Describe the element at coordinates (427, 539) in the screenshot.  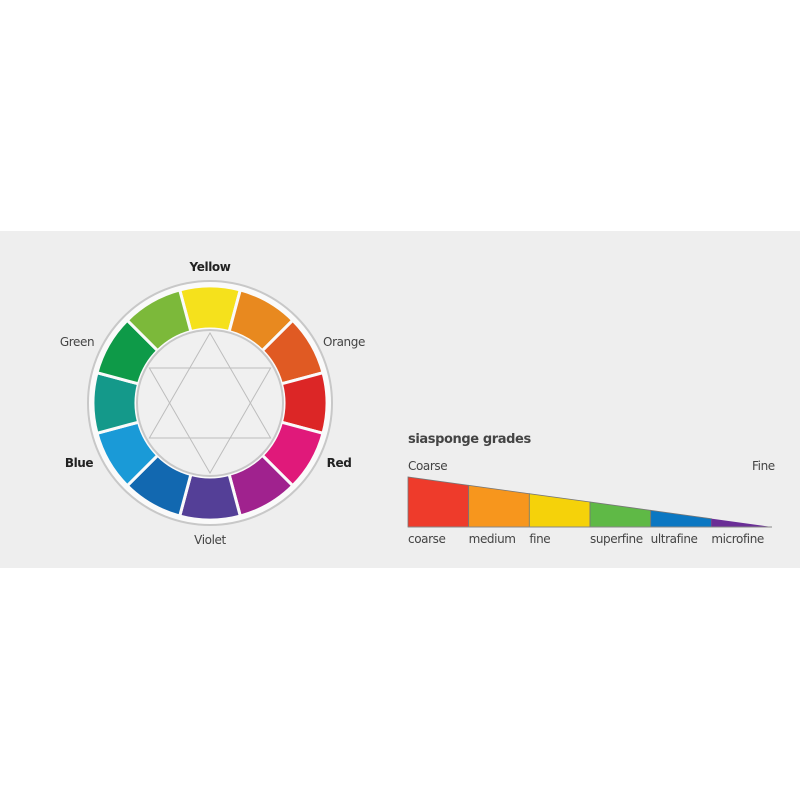
I see `grade-label: coarse` at that location.